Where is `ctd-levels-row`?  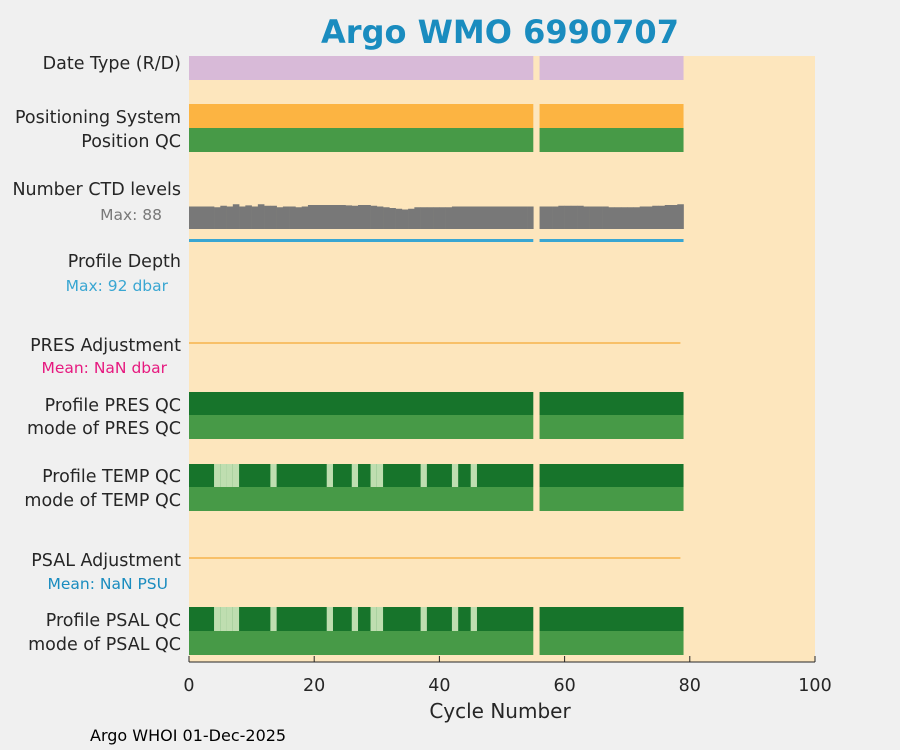
ctd-levels-row is located at coordinates (436, 216).